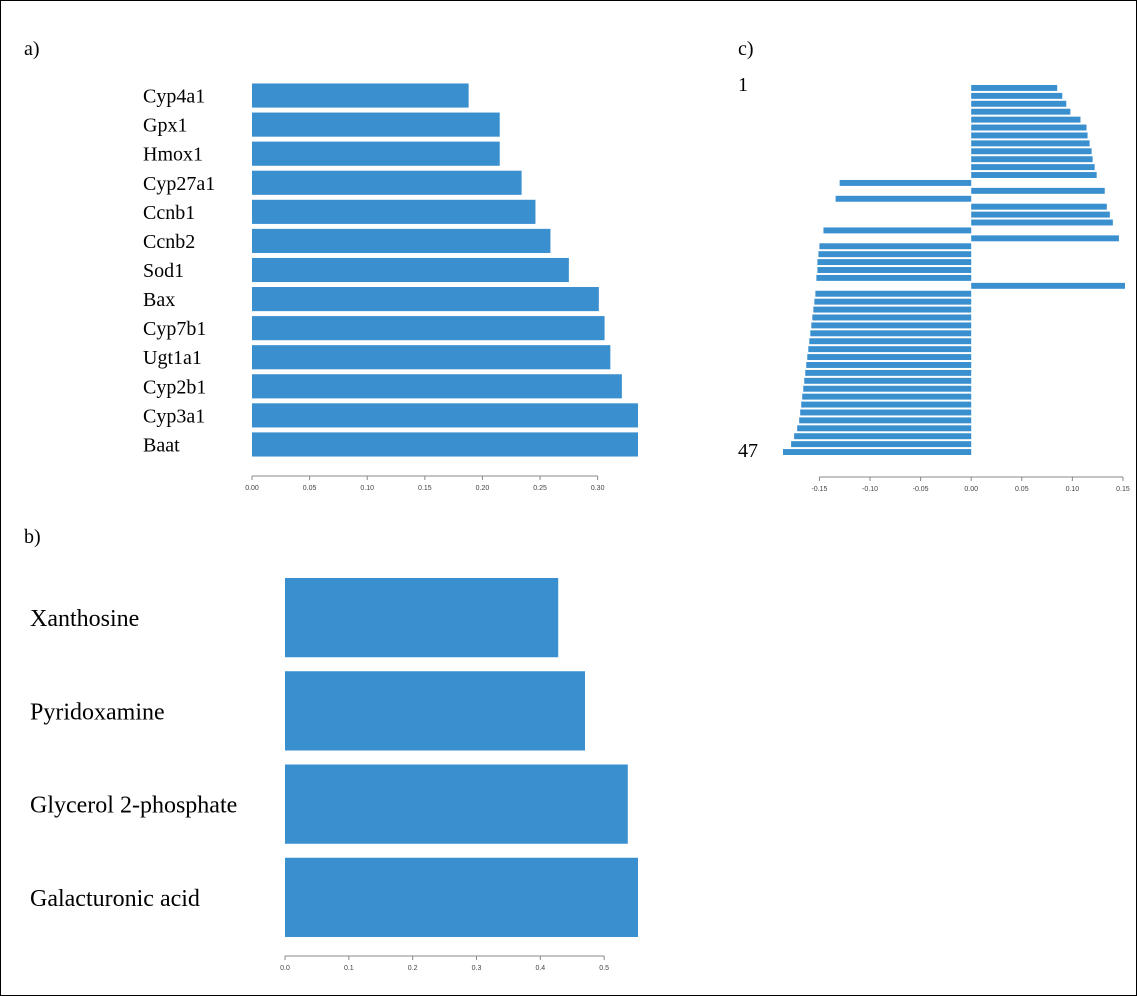  What do you see at coordinates (598, 488) in the screenshot?
I see `chart-a-tick-label: 0.30` at bounding box center [598, 488].